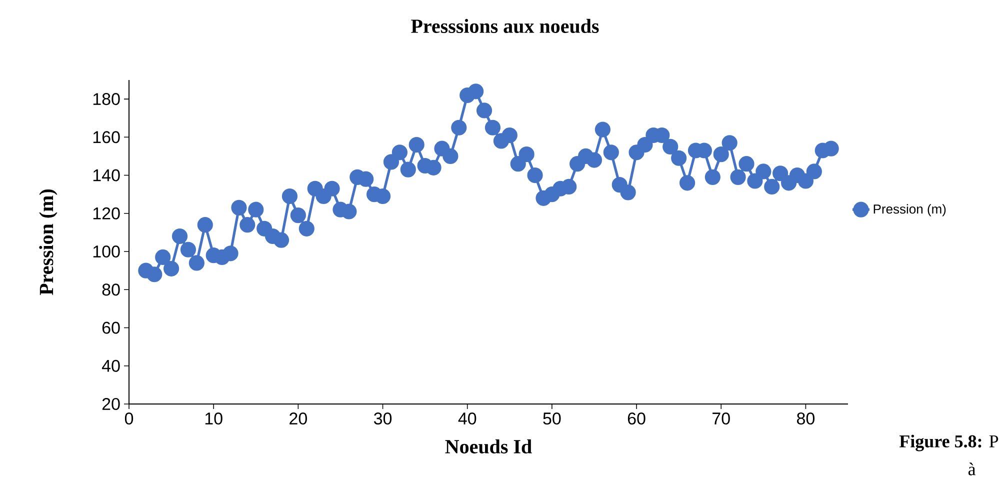 The width and height of the screenshot is (999, 486). I want to click on x-tick-label: 80, so click(805, 418).